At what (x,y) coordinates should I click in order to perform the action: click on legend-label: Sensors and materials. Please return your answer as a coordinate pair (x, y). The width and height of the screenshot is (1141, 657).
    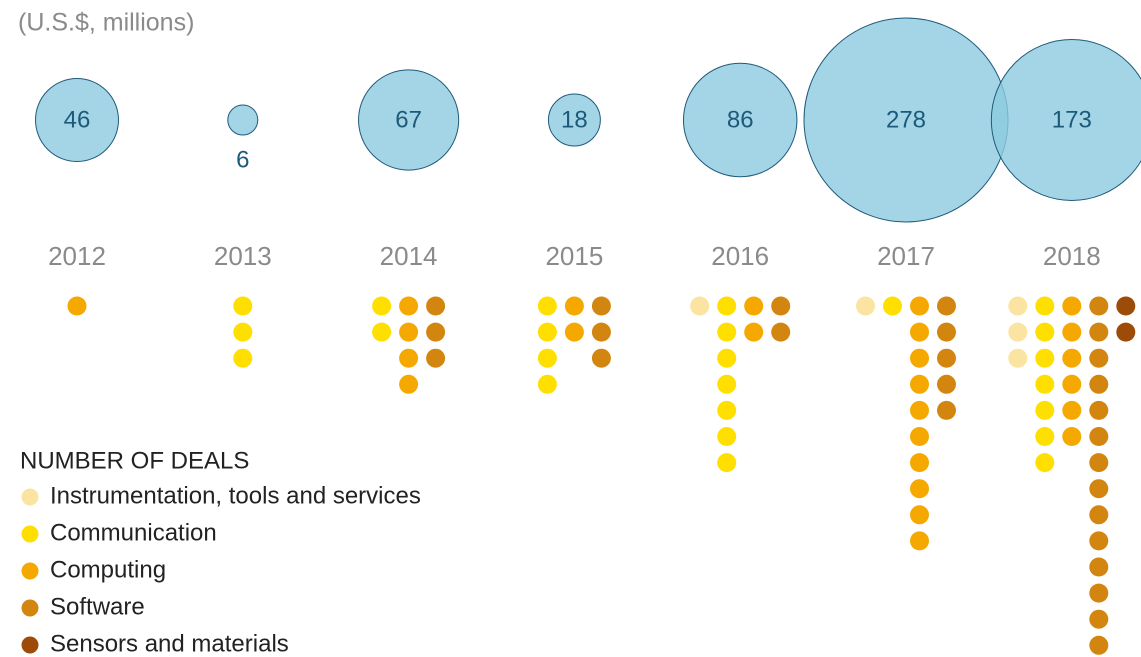
    Looking at the image, I should click on (169, 643).